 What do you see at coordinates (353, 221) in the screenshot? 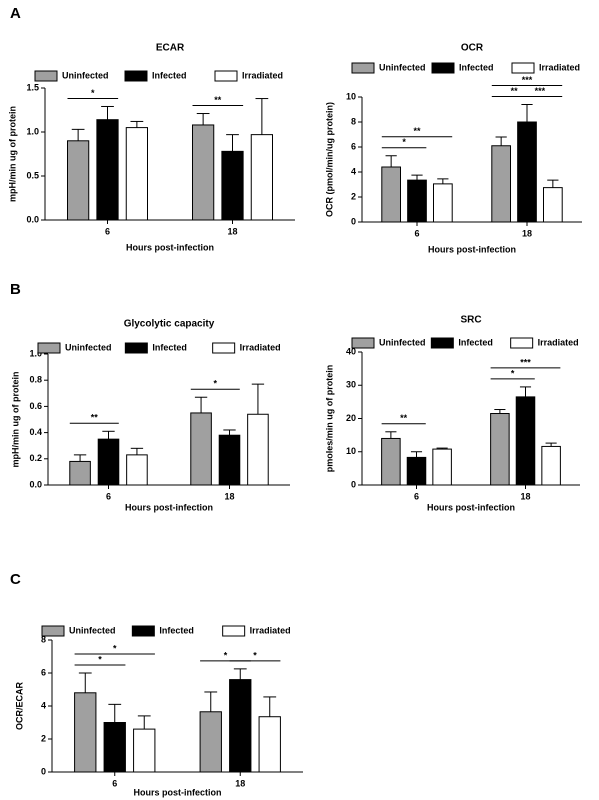
I see `y-tick-label: 0` at bounding box center [353, 221].